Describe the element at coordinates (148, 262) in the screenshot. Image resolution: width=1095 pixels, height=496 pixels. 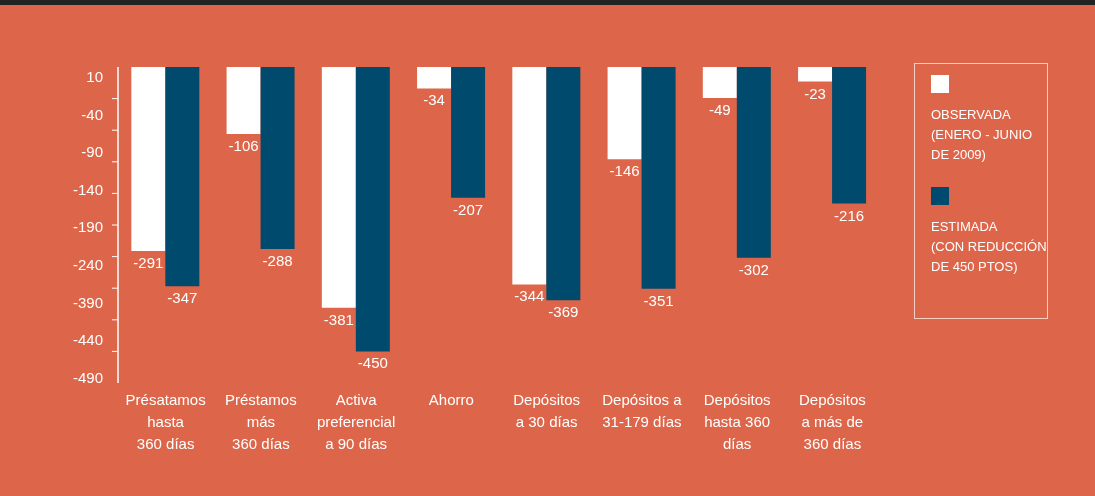
I see `data-label: -291` at that location.